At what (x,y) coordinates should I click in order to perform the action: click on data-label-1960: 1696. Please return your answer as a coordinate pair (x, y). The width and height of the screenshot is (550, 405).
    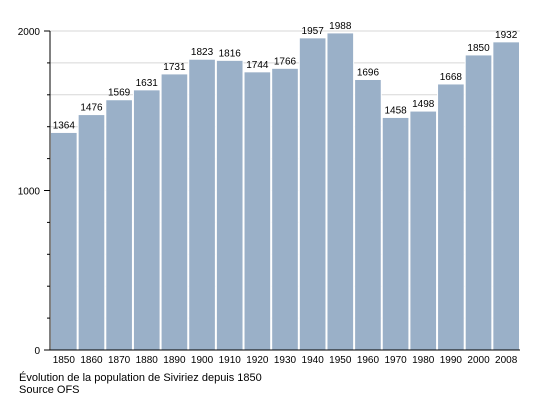
    Looking at the image, I should click on (368, 72).